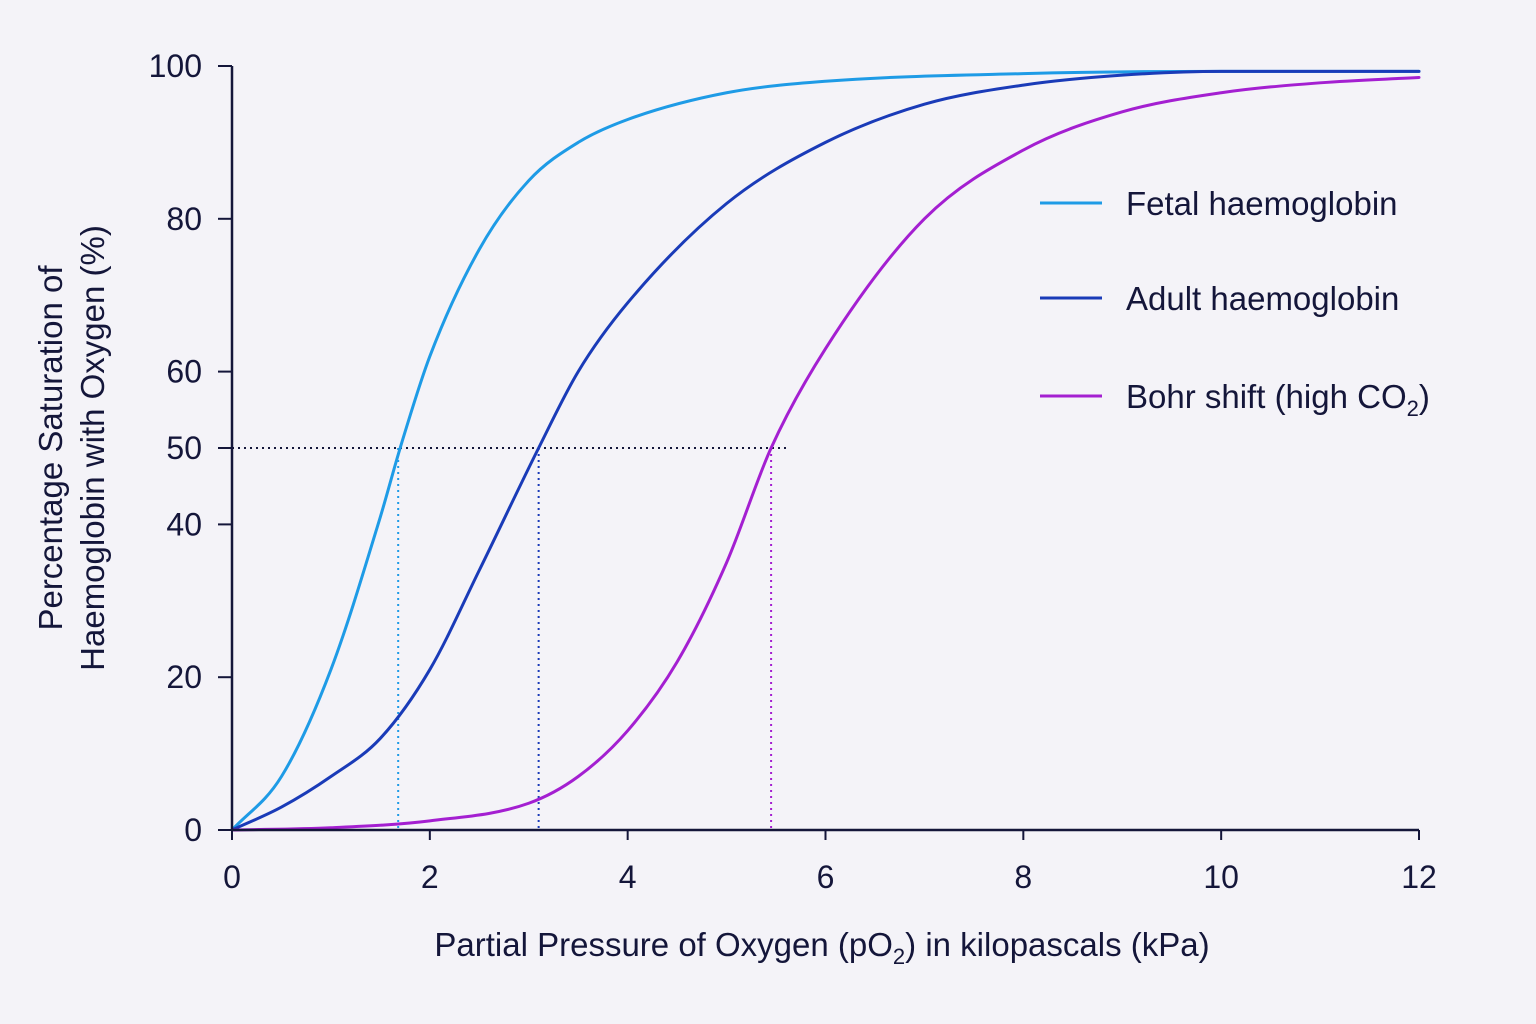 The width and height of the screenshot is (1536, 1024). Describe the element at coordinates (1262, 298) in the screenshot. I see `legend-label-adult: Adult haemoglobin` at that location.